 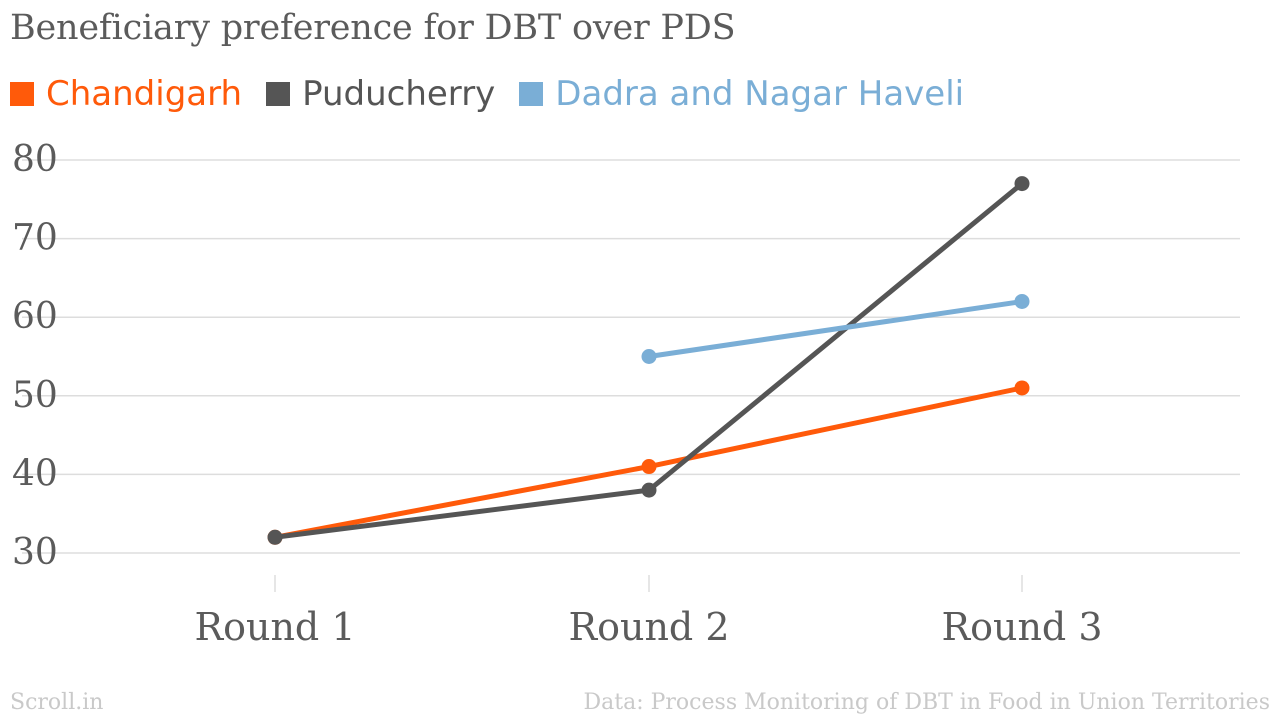 What do you see at coordinates (648, 627) in the screenshot?
I see `x-tick-label-2: Round 2` at bounding box center [648, 627].